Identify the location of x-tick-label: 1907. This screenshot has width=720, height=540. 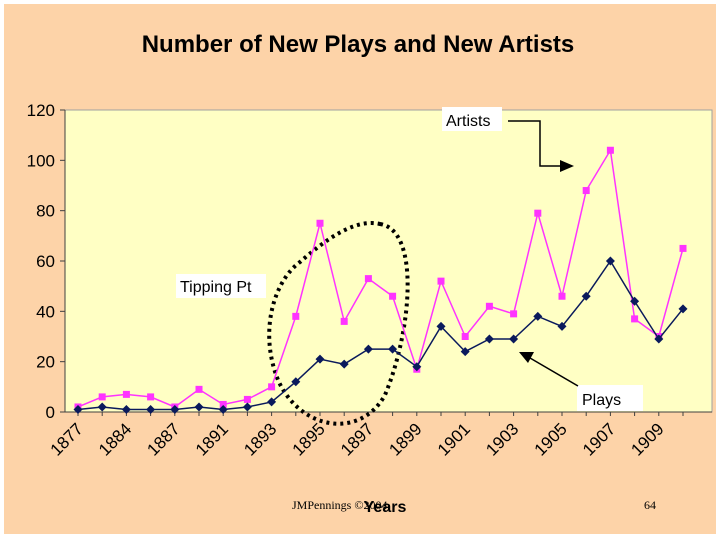
(599, 439).